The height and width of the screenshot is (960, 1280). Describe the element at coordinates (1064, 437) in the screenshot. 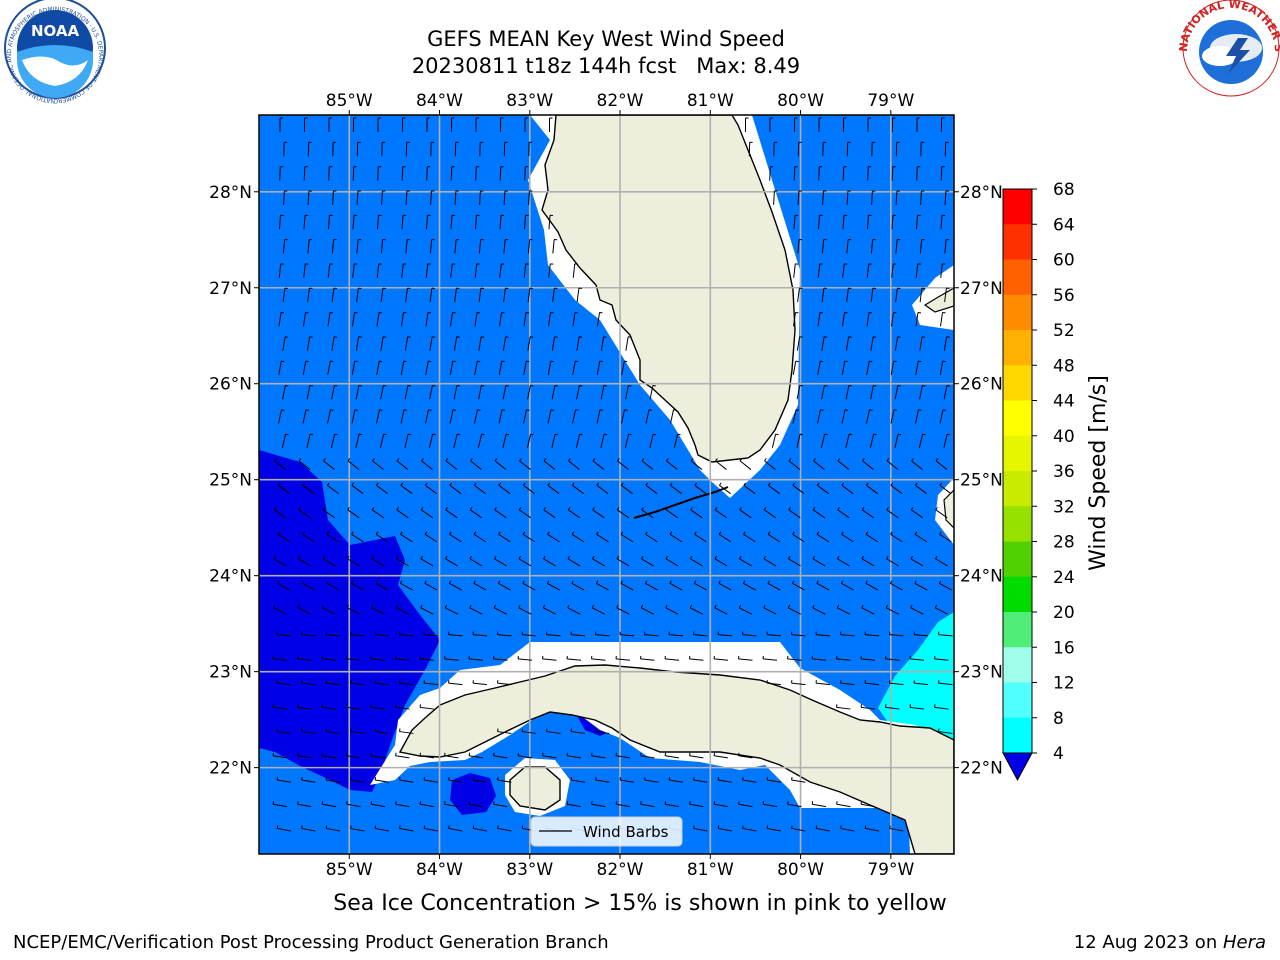

I see `colorbar-tick-label: 40` at that location.